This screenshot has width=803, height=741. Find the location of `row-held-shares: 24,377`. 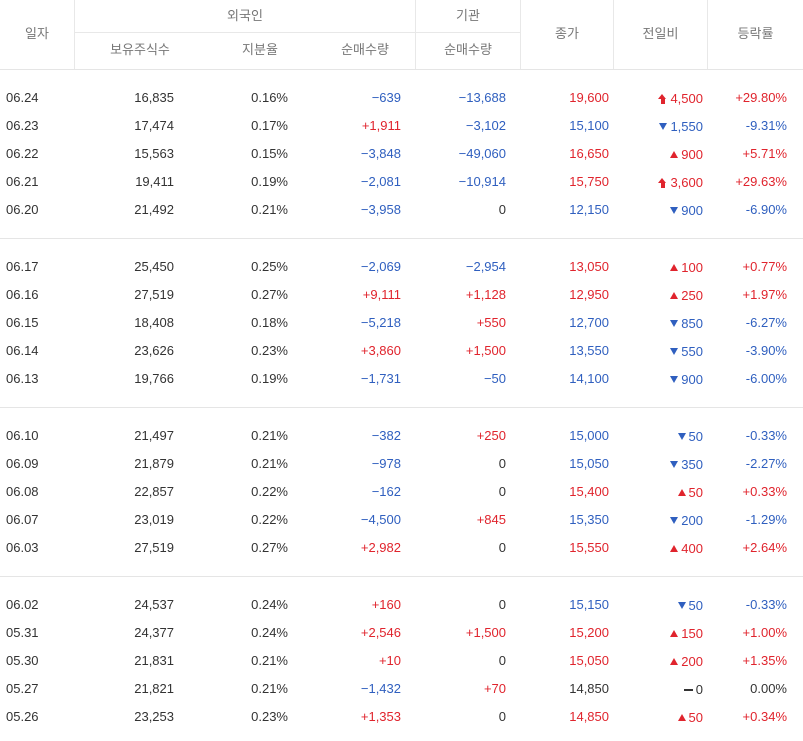

row-held-shares: 24,377 is located at coordinates (154, 632).